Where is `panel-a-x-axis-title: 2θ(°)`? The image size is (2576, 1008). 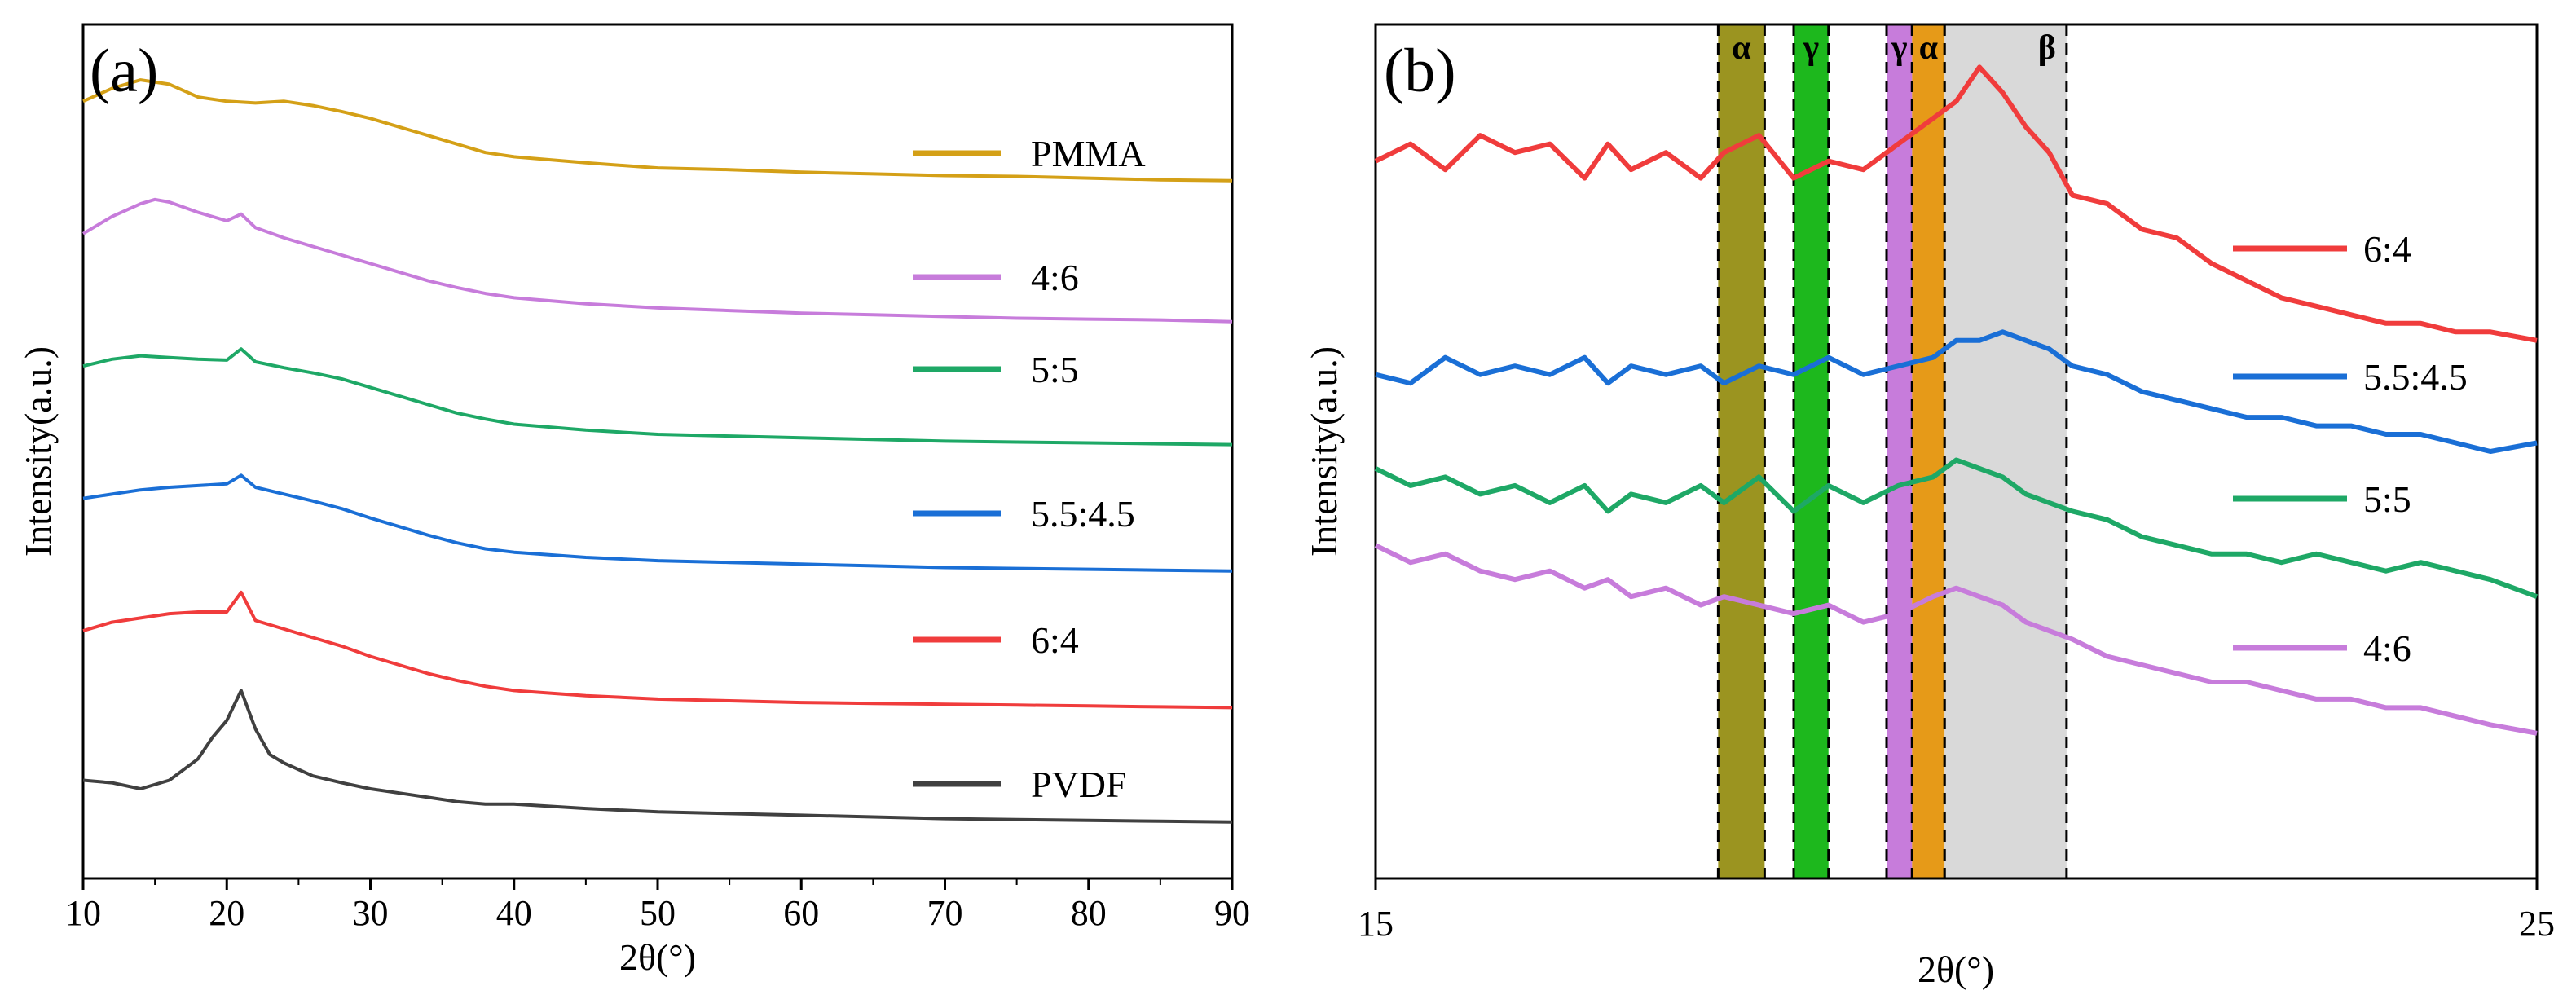
panel-a-x-axis-title: 2θ(°) is located at coordinates (658, 957).